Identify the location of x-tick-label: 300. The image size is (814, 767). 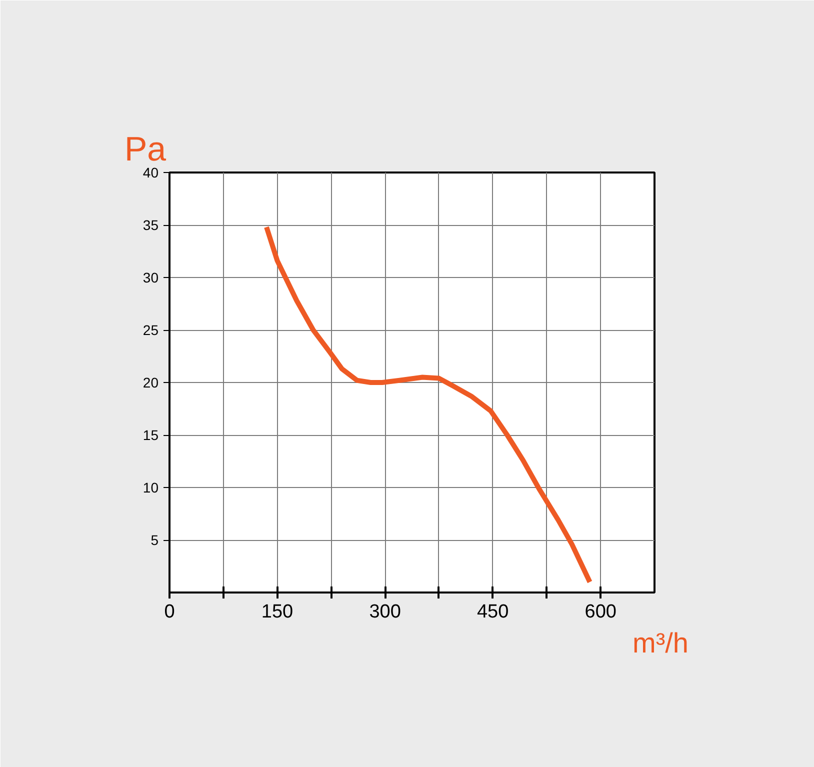
(385, 612).